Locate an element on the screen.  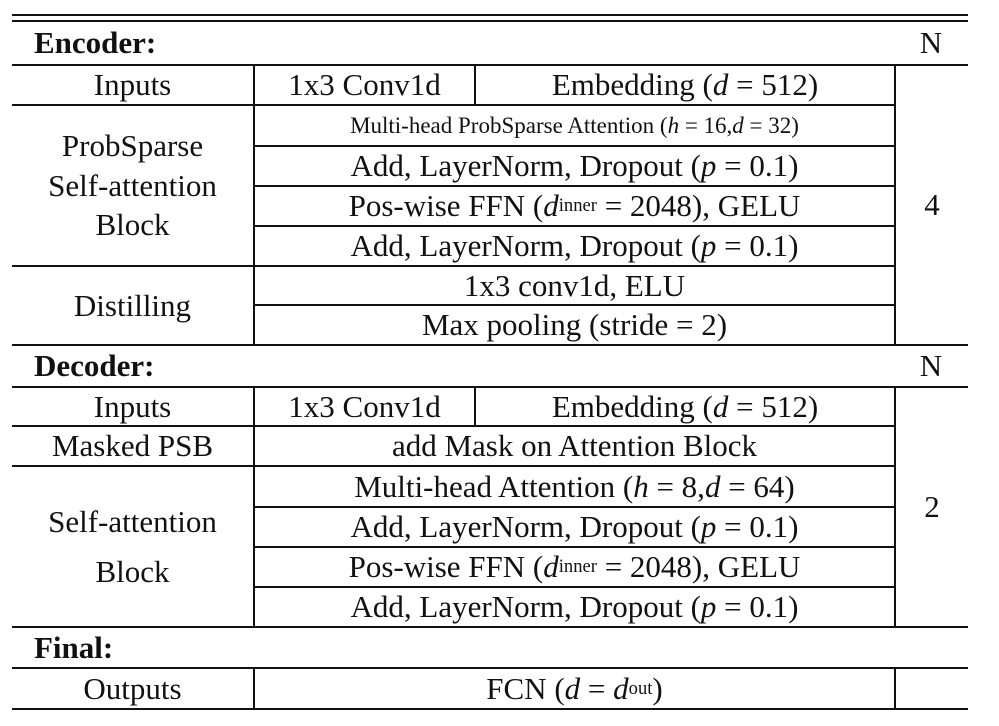
psb-label-line: Block is located at coordinates (132, 225).